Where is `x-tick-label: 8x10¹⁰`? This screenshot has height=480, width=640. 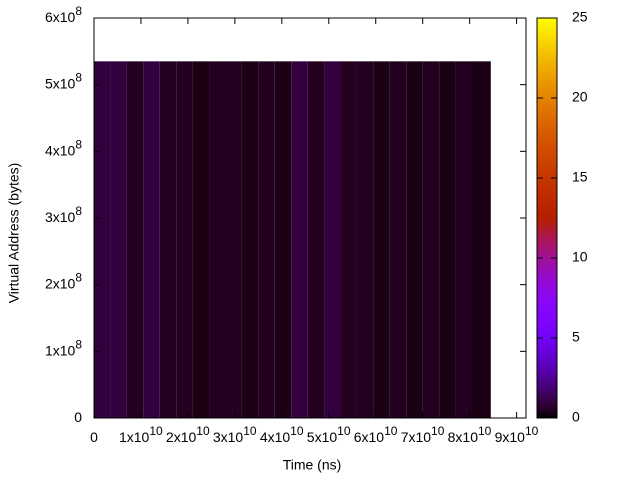
x-tick-label: 8x10¹⁰ is located at coordinates (470, 434).